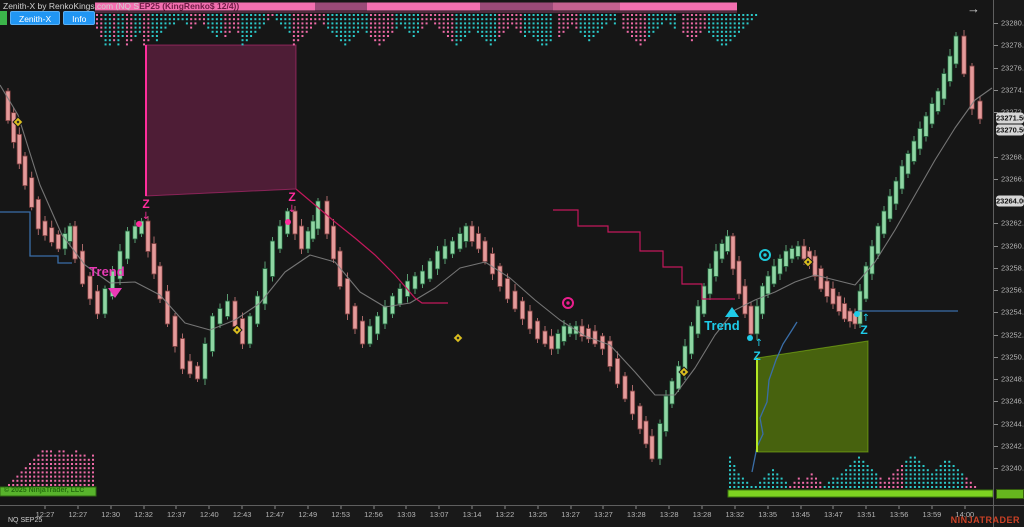 This screenshot has height=527, width=1024. I want to click on price-badge: 23264.00, so click(1010, 201).